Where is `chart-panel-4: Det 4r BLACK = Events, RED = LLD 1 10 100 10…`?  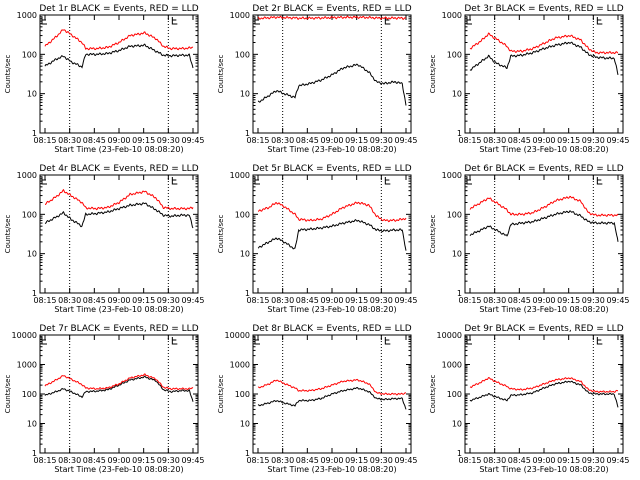
chart-panel-4: Det 4r BLACK = Events, RED = LLD 1 10 100 10… is located at coordinates (104, 239).